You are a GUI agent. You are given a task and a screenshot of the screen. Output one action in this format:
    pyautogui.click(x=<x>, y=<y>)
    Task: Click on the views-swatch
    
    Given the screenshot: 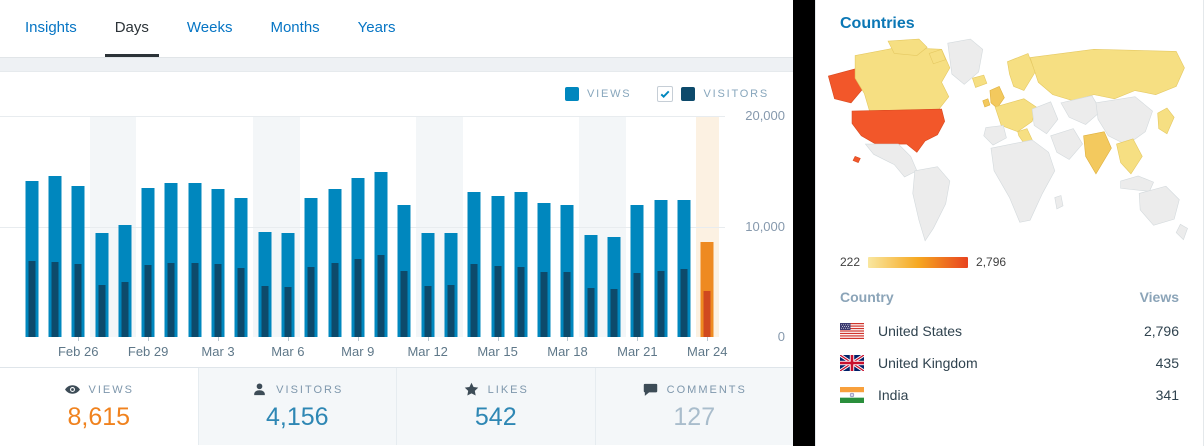 What is the action you would take?
    pyautogui.click(x=572, y=94)
    